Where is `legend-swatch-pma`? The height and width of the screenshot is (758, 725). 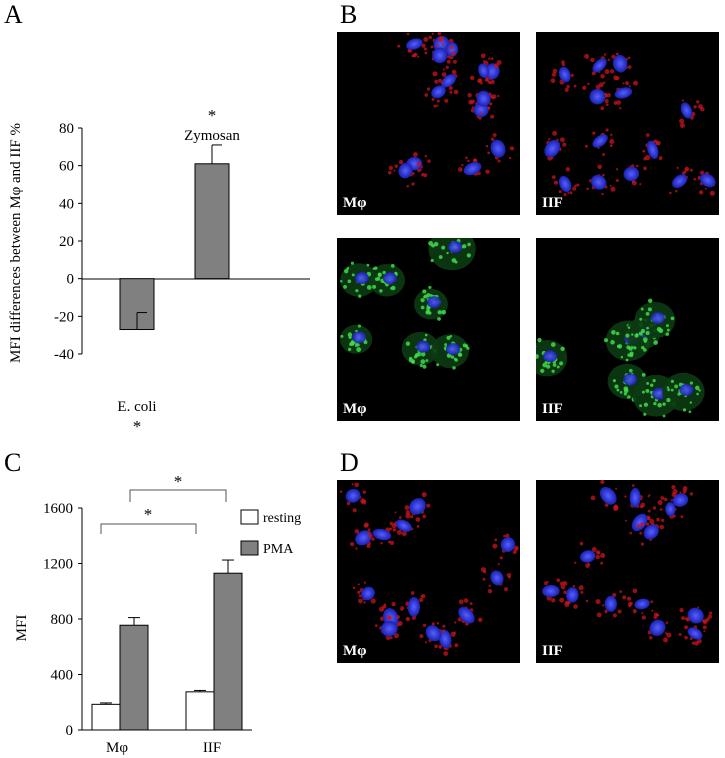
legend-swatch-pma is located at coordinates (249, 548).